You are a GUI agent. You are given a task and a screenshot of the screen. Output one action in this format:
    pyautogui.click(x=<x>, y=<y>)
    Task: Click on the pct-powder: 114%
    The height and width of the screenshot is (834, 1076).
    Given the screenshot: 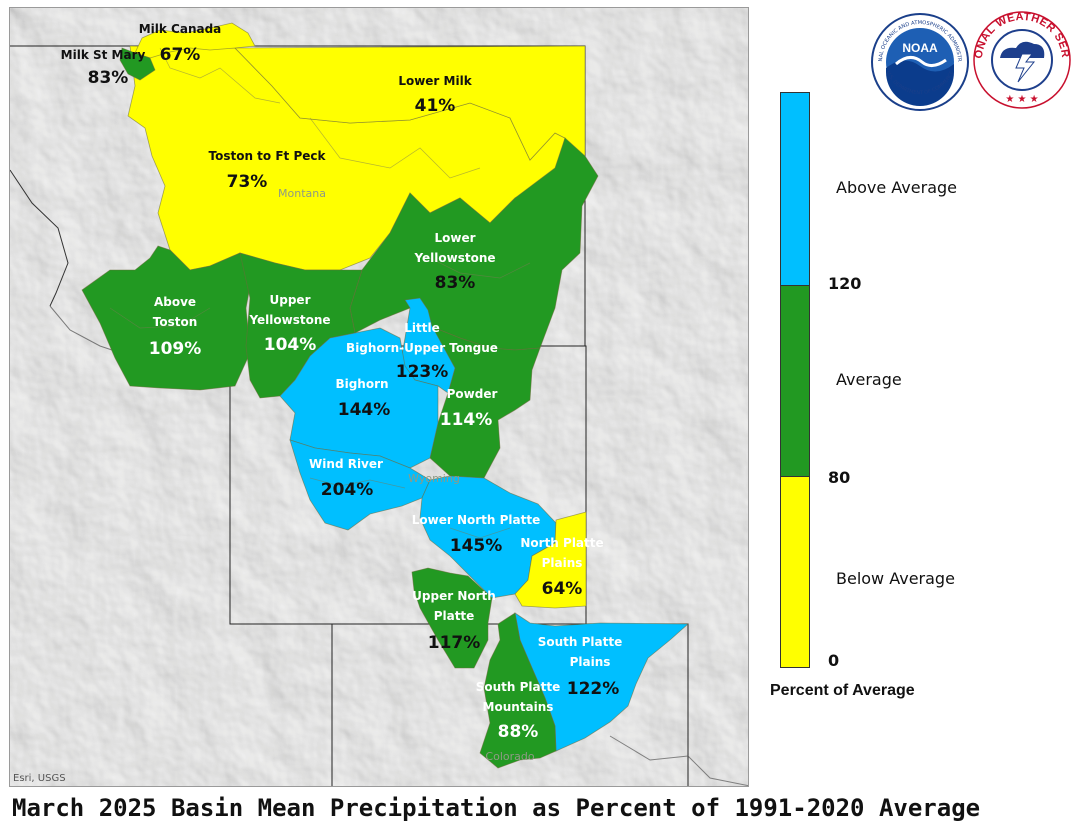 What is the action you would take?
    pyautogui.click(x=466, y=420)
    